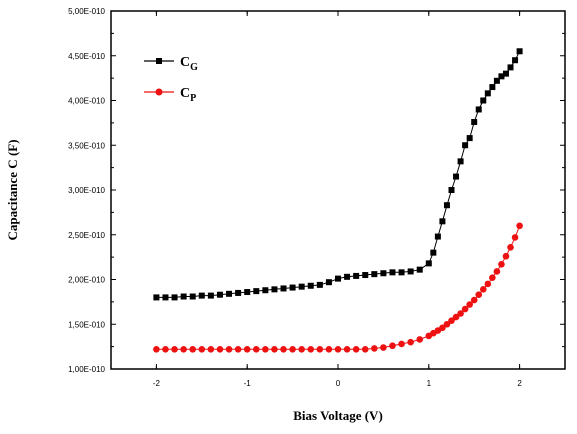 Image resolution: width=577 pixels, height=434 pixels. What do you see at coordinates (194, 67) in the screenshot?
I see `legend-label-cg-sub: G` at bounding box center [194, 67].